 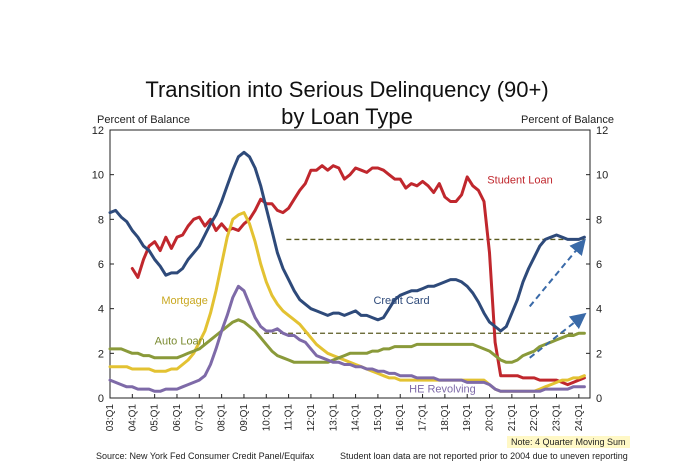 I want to click on y-tick-label-left: 6, so click(x=101, y=265).